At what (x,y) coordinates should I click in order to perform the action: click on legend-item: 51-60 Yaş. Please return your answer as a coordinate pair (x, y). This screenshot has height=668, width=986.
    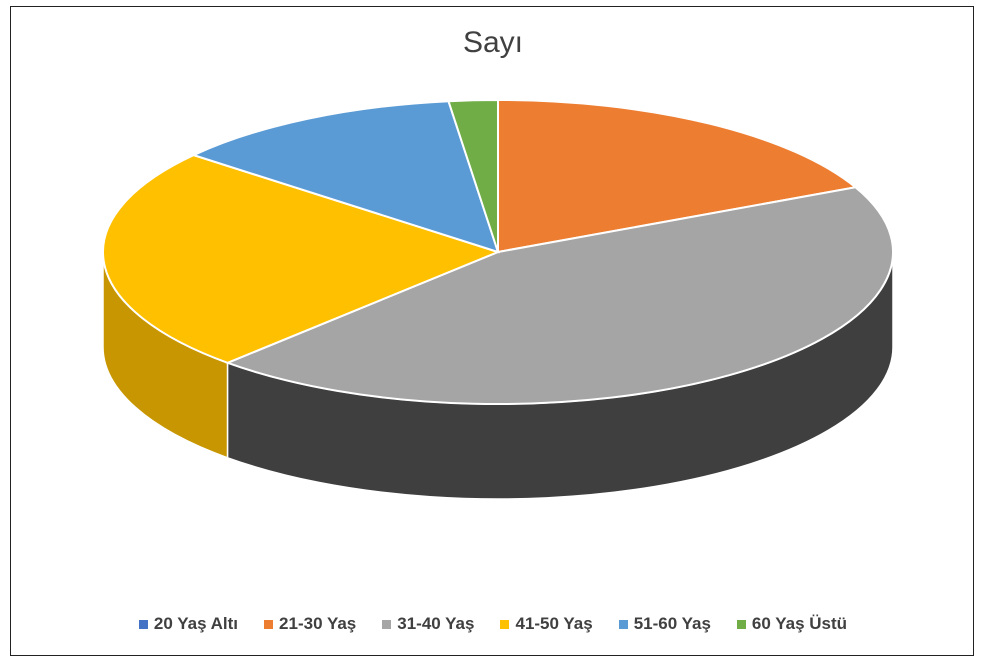
    Looking at the image, I should click on (664, 624).